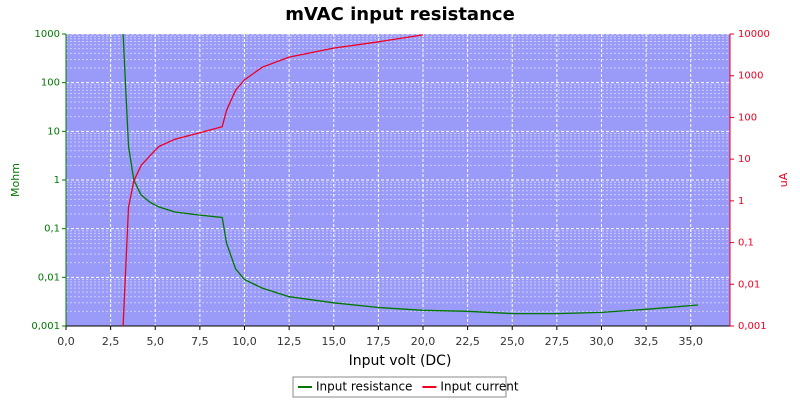 Image resolution: width=800 pixels, height=400 pixels. Describe the element at coordinates (467, 341) in the screenshot. I see `x-tick-label: 22,5` at that location.